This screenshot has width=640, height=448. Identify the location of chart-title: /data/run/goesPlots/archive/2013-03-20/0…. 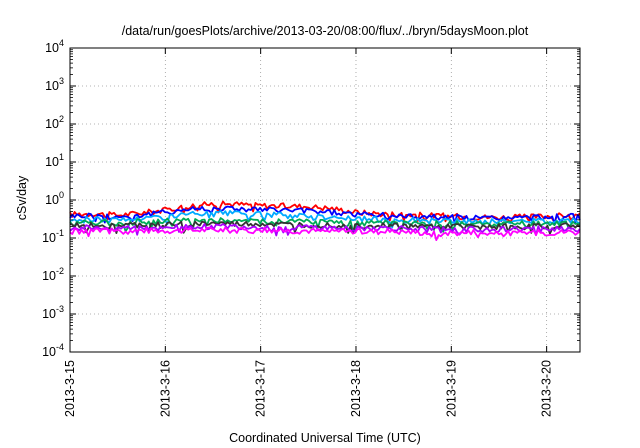
(325, 31).